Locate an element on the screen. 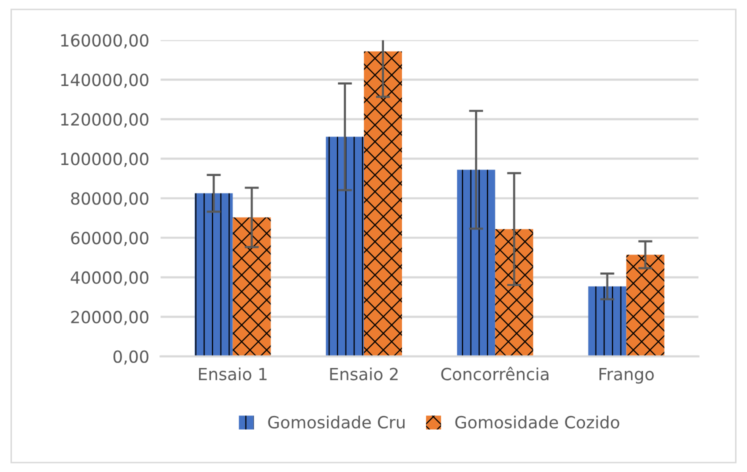 Image resolution: width=747 pixels, height=472 pixels. y-tick-label: 100000,00 is located at coordinates (104, 159).